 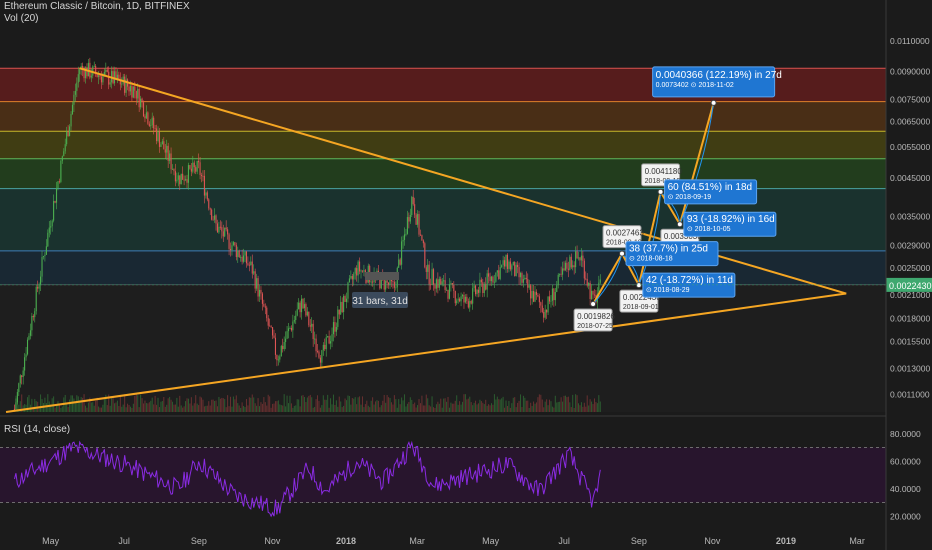 I want to click on projection-leg, so click(x=607, y=279).